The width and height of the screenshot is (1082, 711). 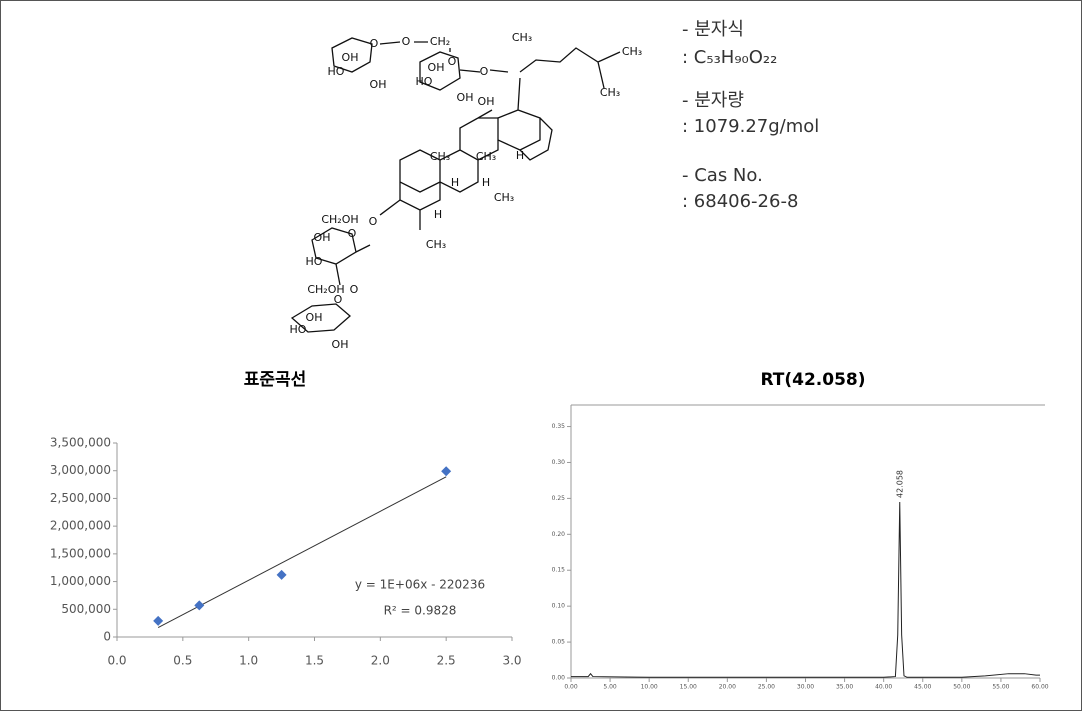 What do you see at coordinates (740, 201) in the screenshot?
I see `cas: : 68406-26-8` at bounding box center [740, 201].